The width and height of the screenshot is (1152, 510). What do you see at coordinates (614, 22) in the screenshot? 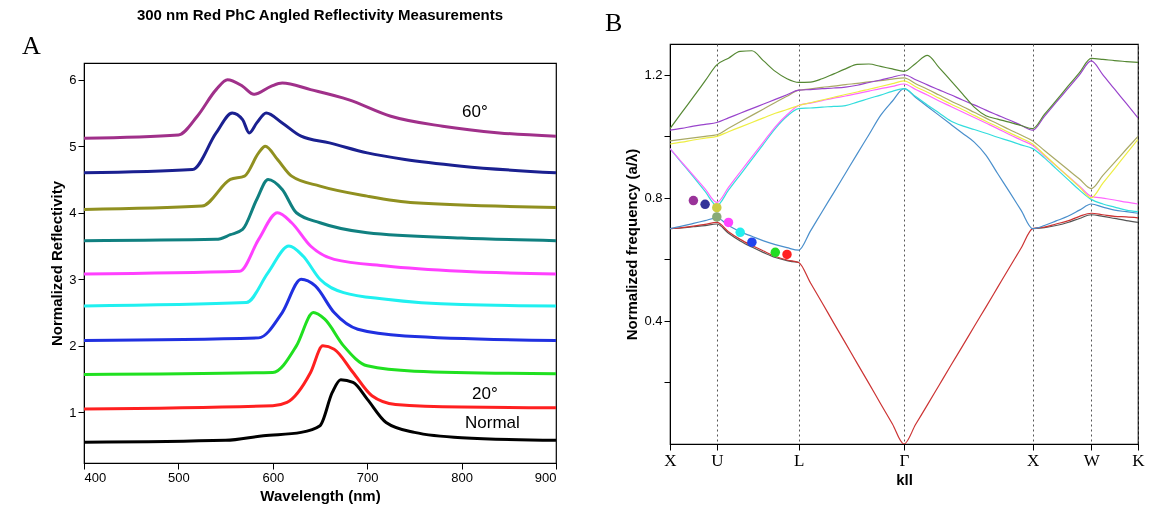
I see `text: B` at bounding box center [614, 22].